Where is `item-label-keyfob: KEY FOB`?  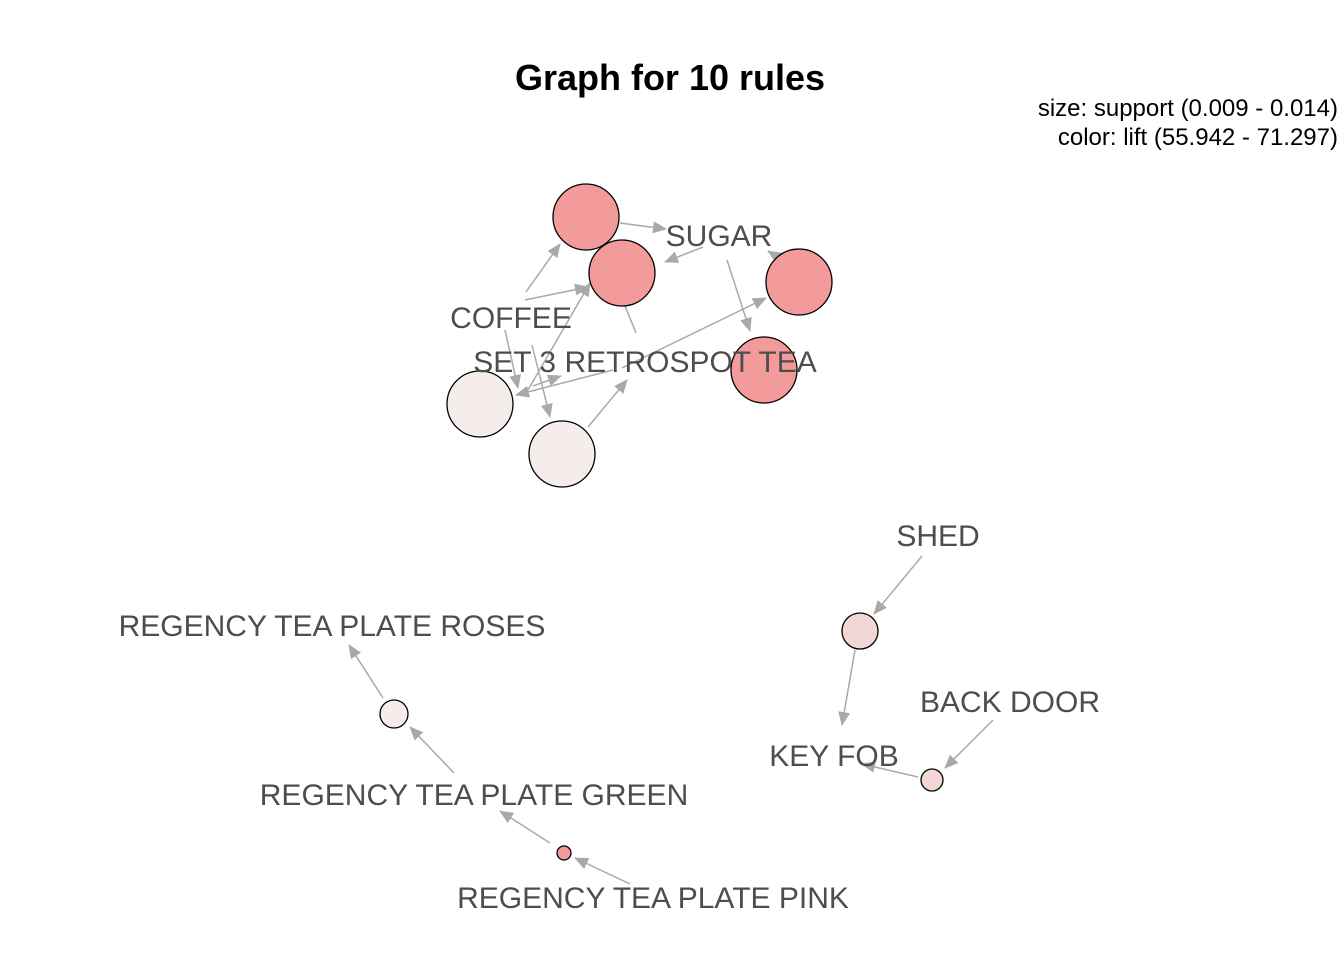 item-label-keyfob: KEY FOB is located at coordinates (834, 756).